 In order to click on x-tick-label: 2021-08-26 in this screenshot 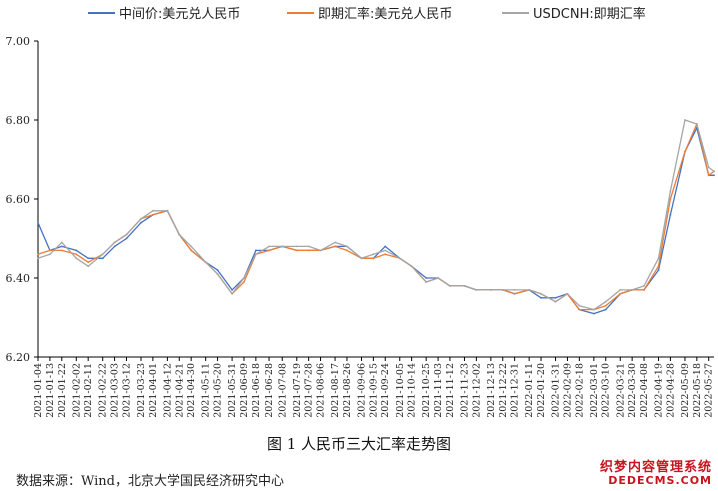, I will do `click(347, 390)`.